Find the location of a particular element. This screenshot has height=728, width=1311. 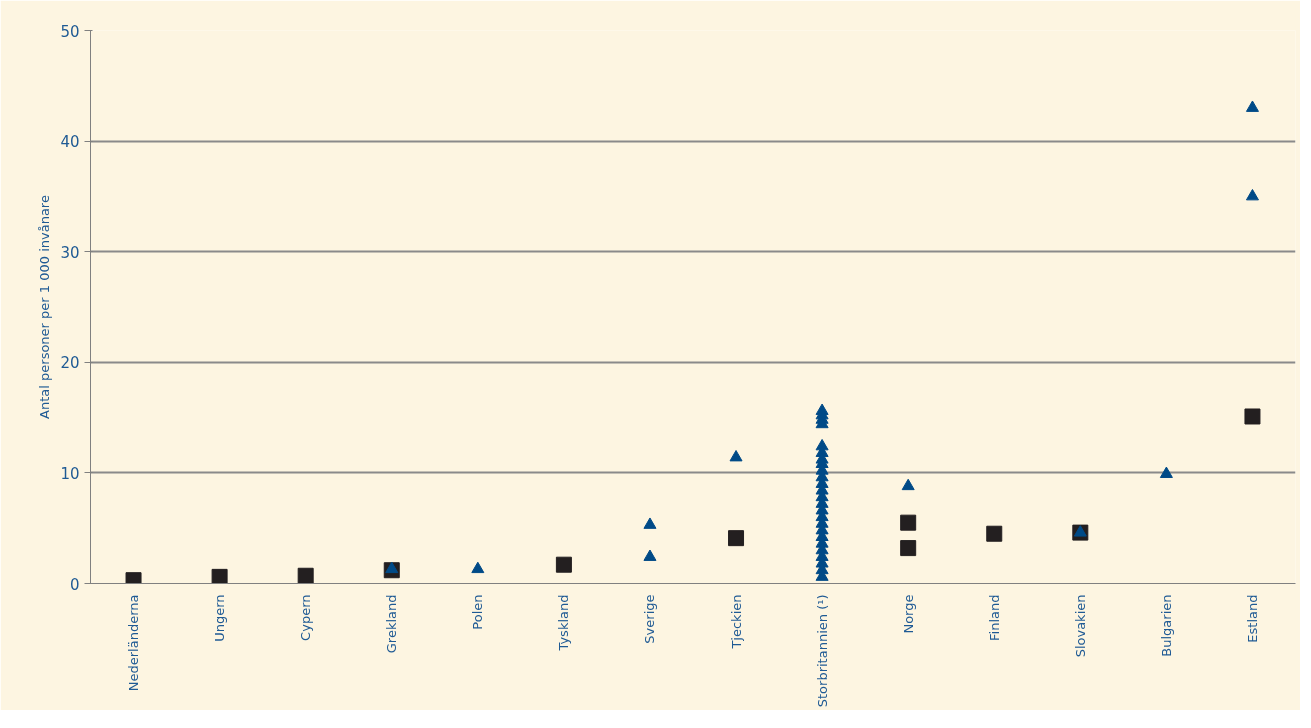

y-tick-label: 0 is located at coordinates (74, 584).